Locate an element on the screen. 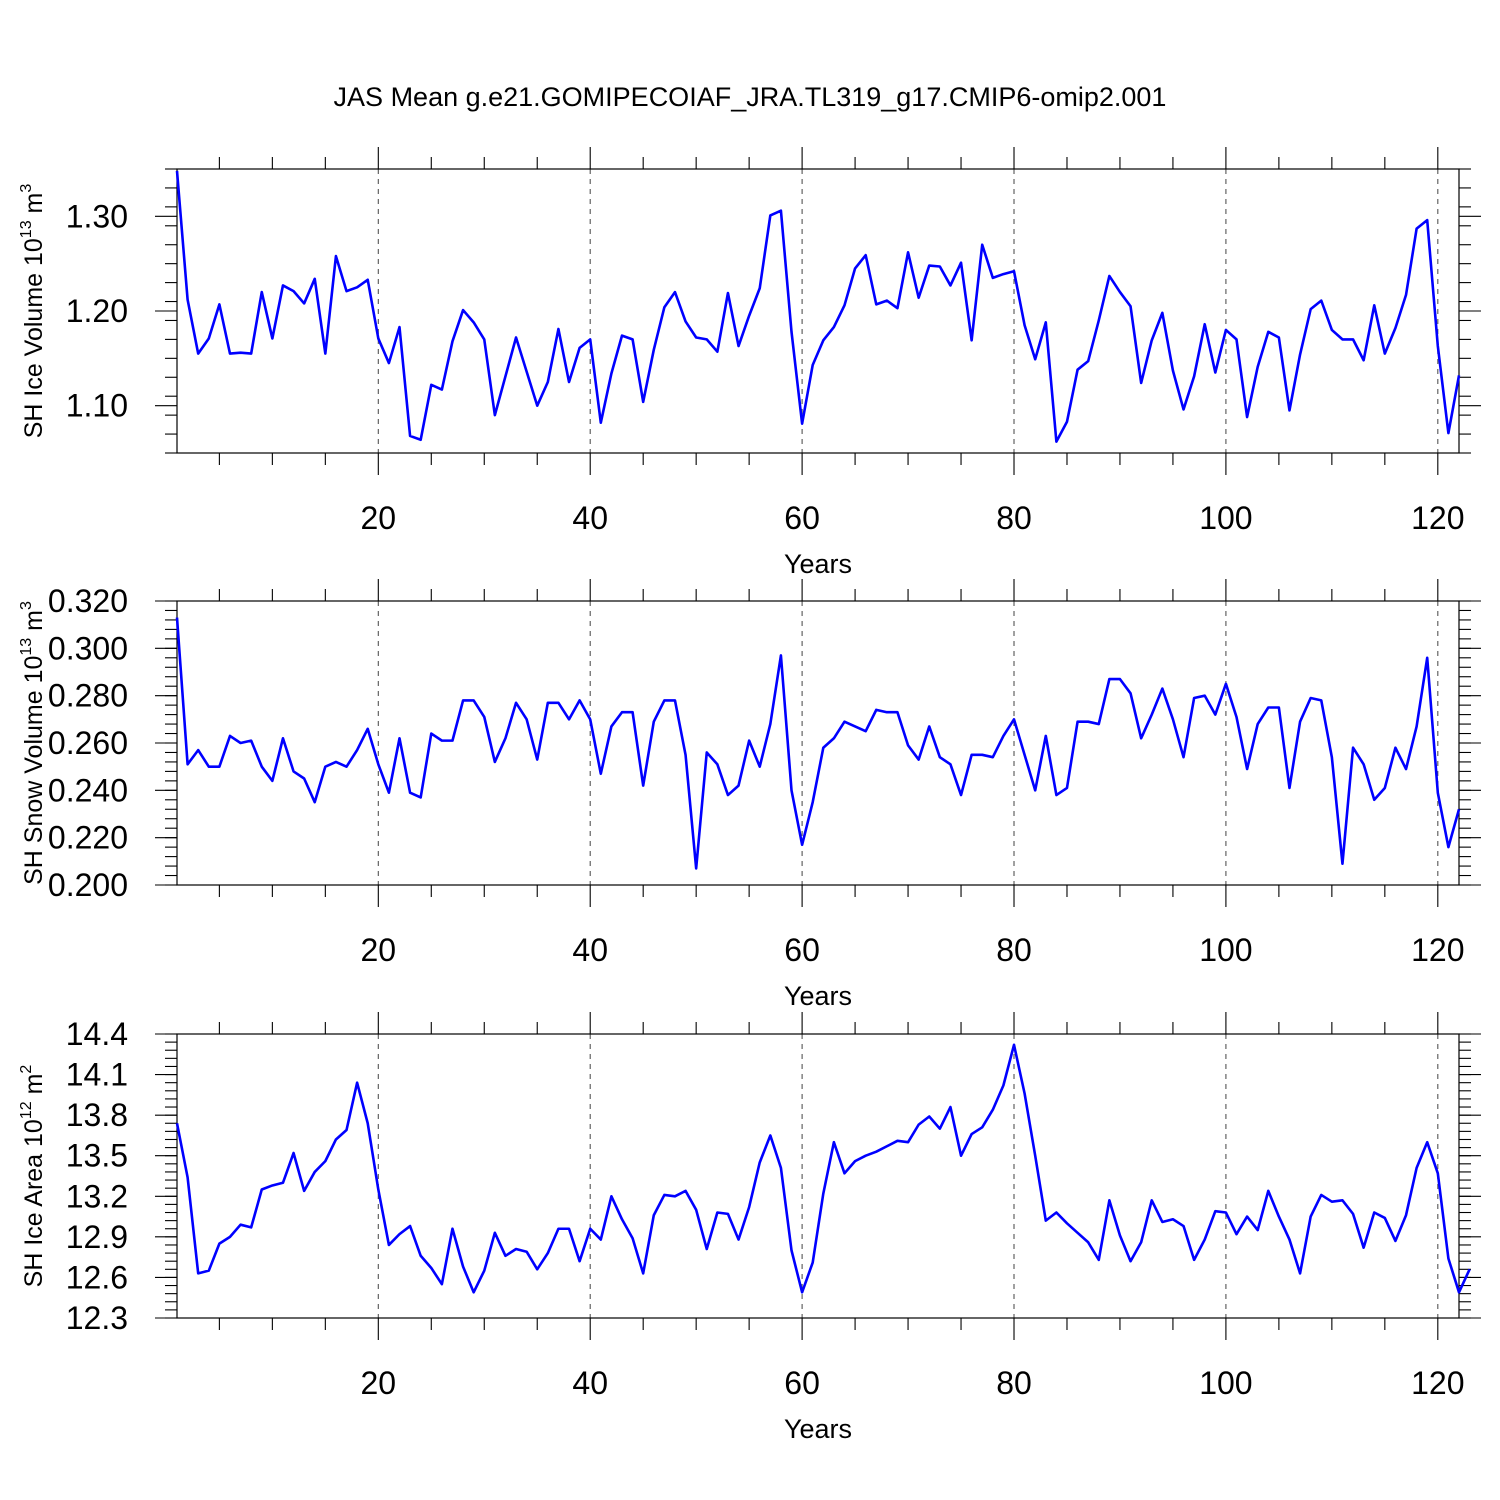 The image size is (1500, 1500). y-tick-label-0.240: 0.240 is located at coordinates (88, 790).